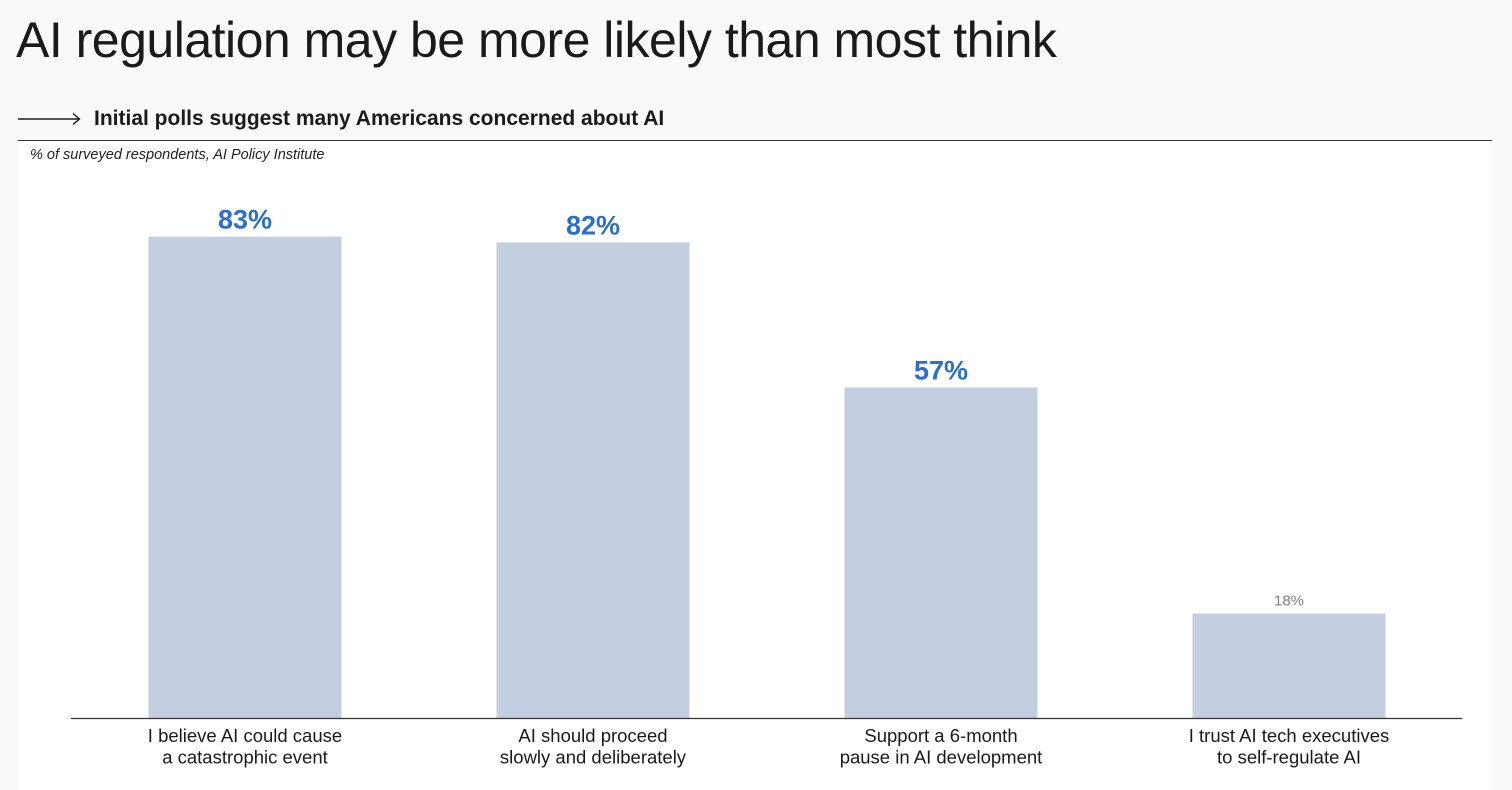 The width and height of the screenshot is (1512, 790). I want to click on category-label: AI should proceed, so click(592, 735).